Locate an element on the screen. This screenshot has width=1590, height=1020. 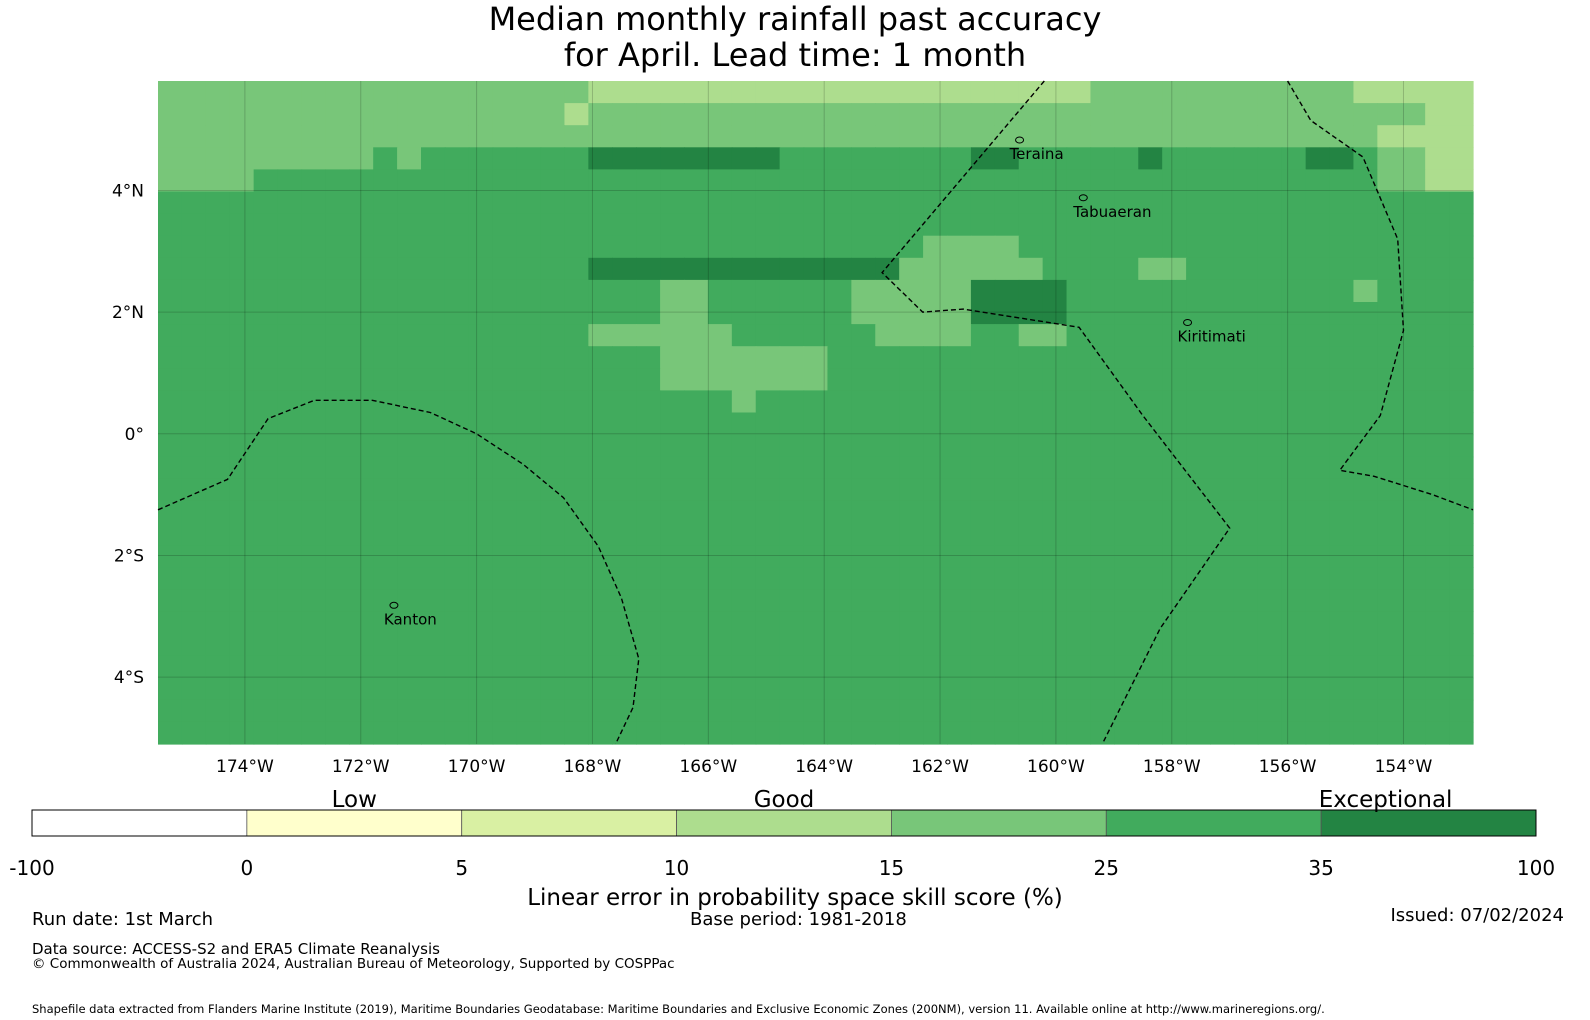
colorbar-tick-label: -100 is located at coordinates (32, 868).